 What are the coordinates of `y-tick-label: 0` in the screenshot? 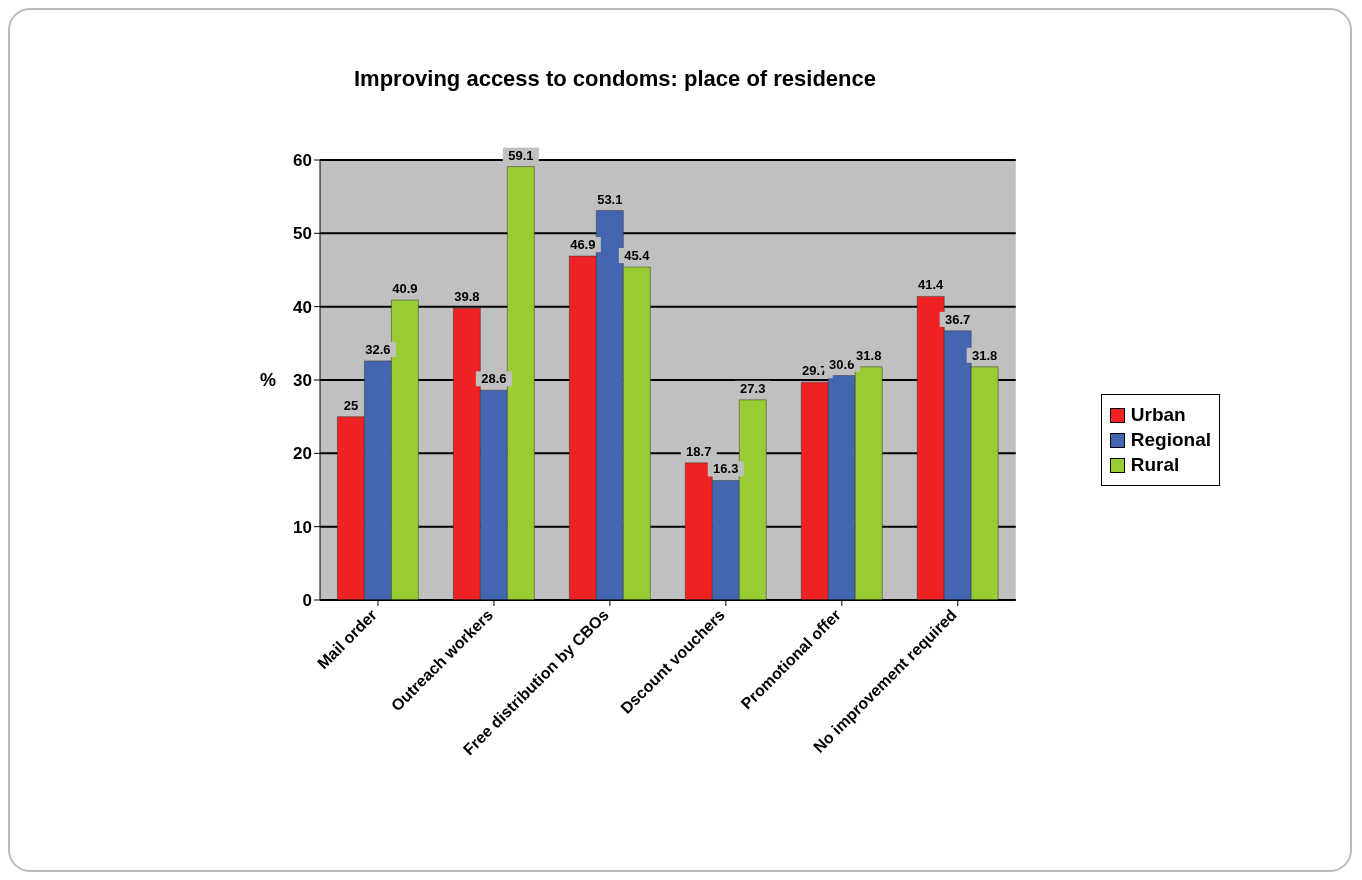 It's located at (307, 601).